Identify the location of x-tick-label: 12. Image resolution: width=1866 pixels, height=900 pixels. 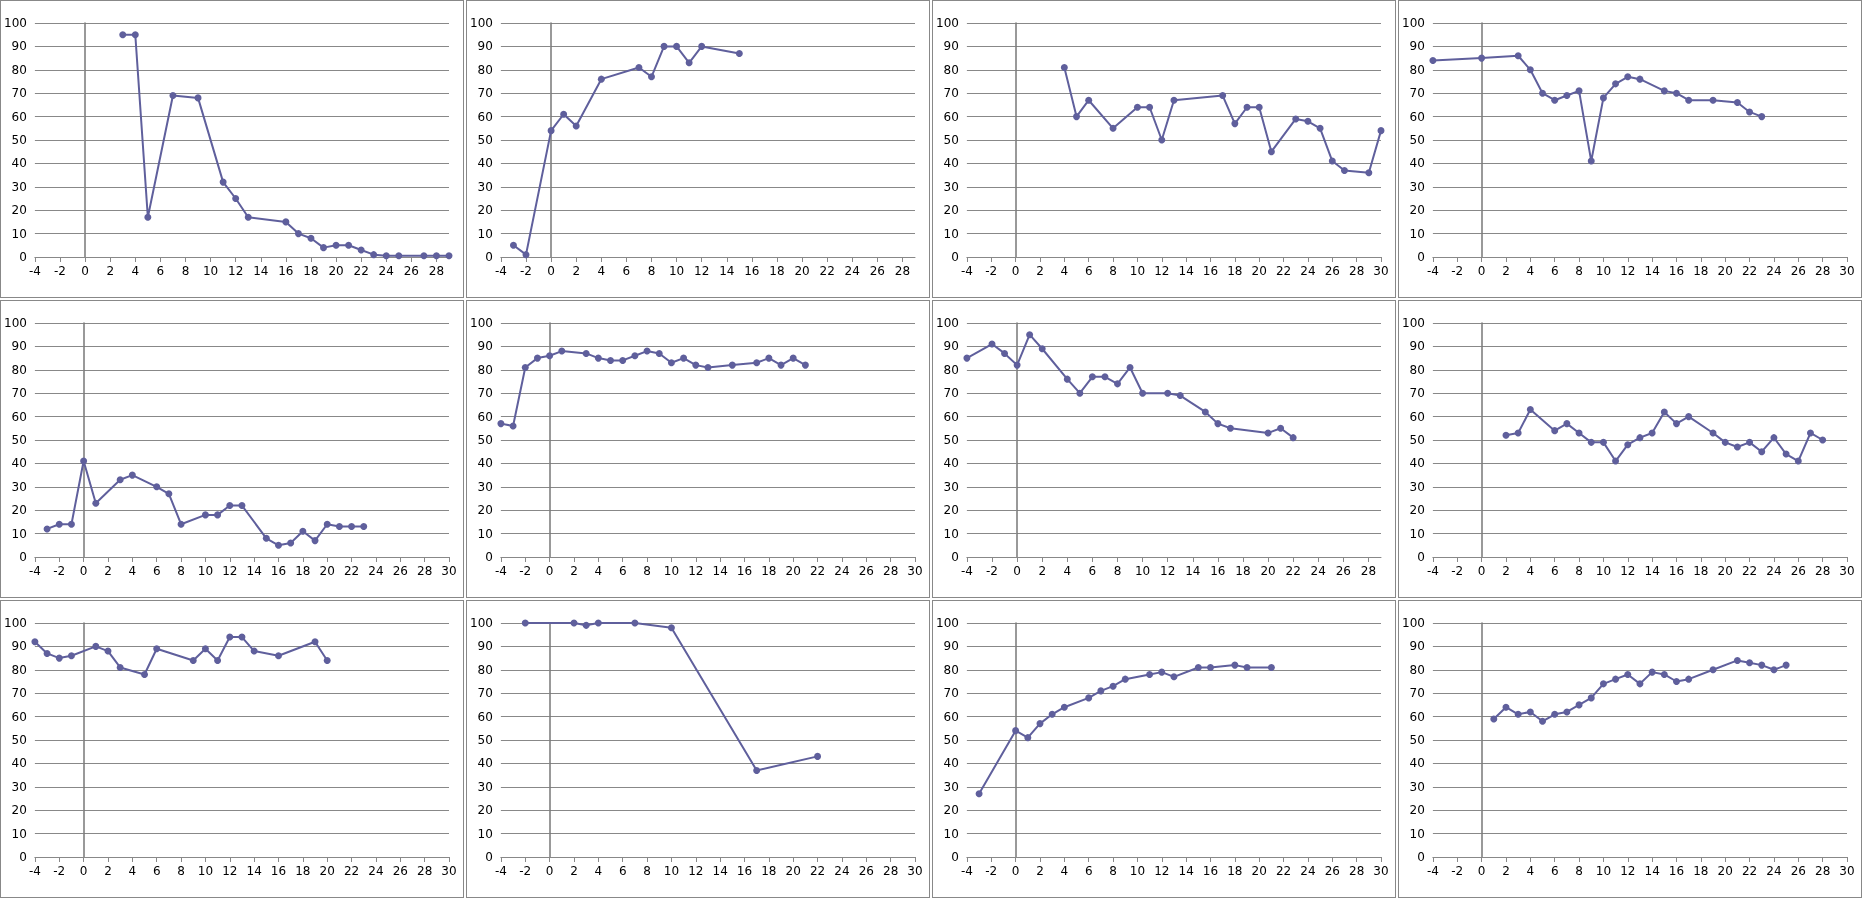
(236, 271).